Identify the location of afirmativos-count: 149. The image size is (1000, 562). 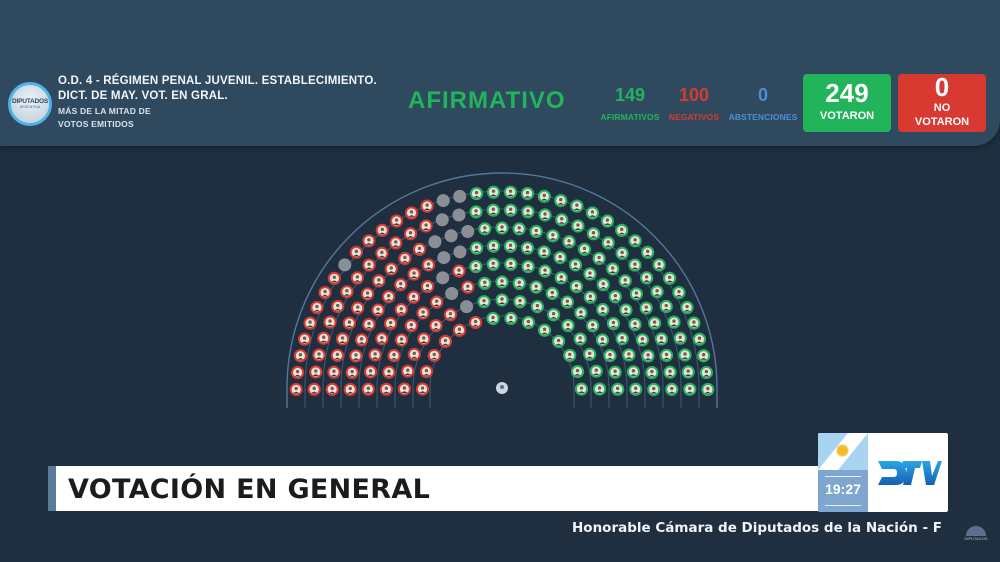
(630, 95).